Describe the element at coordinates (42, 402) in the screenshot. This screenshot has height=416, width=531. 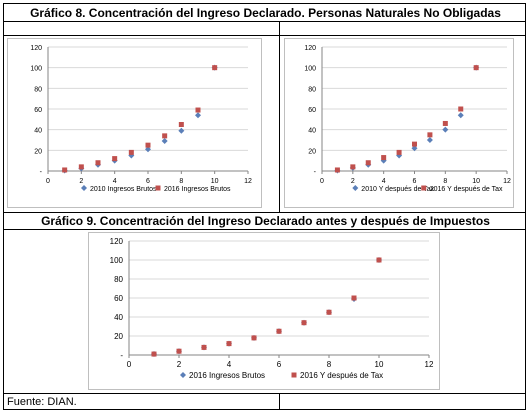
I see `source-note: Fuente: DIAN.` at that location.